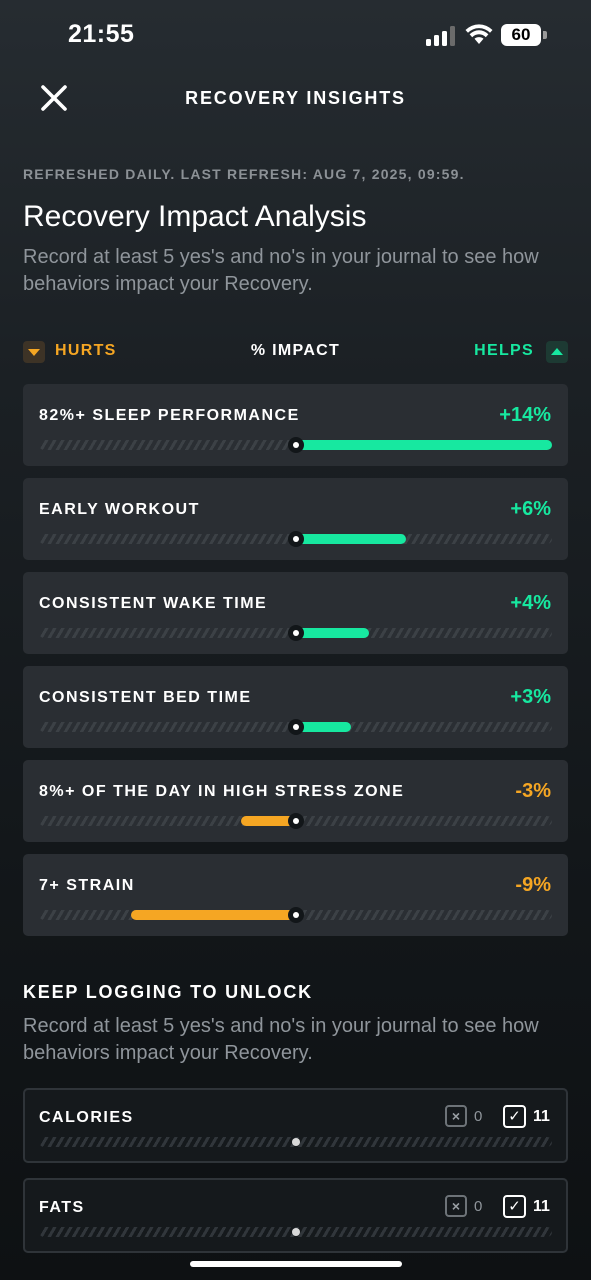 This screenshot has height=1280, width=591. What do you see at coordinates (86, 350) in the screenshot?
I see `hurts-label: HURTS` at bounding box center [86, 350].